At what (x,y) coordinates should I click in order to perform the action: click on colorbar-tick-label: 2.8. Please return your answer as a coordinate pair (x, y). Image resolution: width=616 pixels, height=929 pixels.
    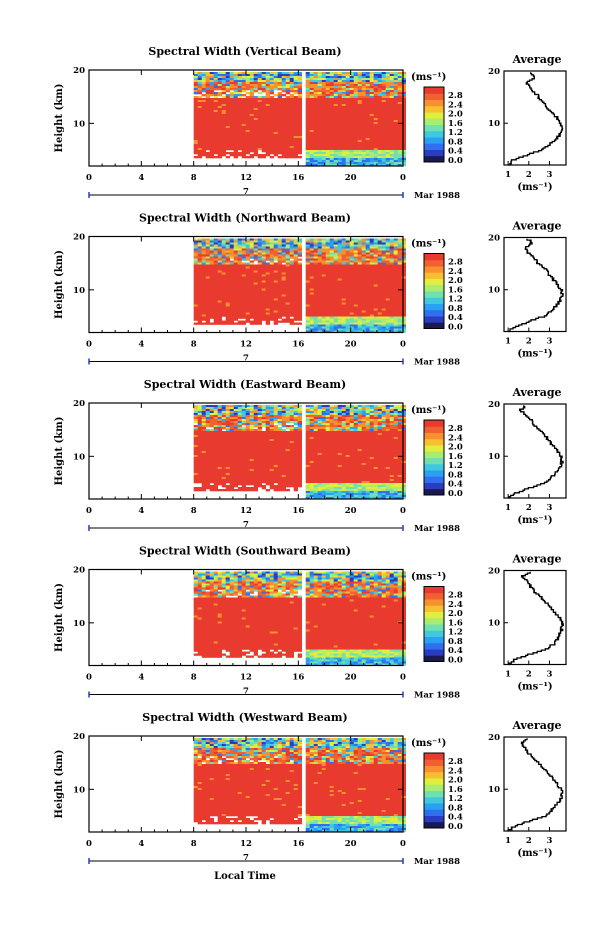
    Looking at the image, I should click on (455, 96).